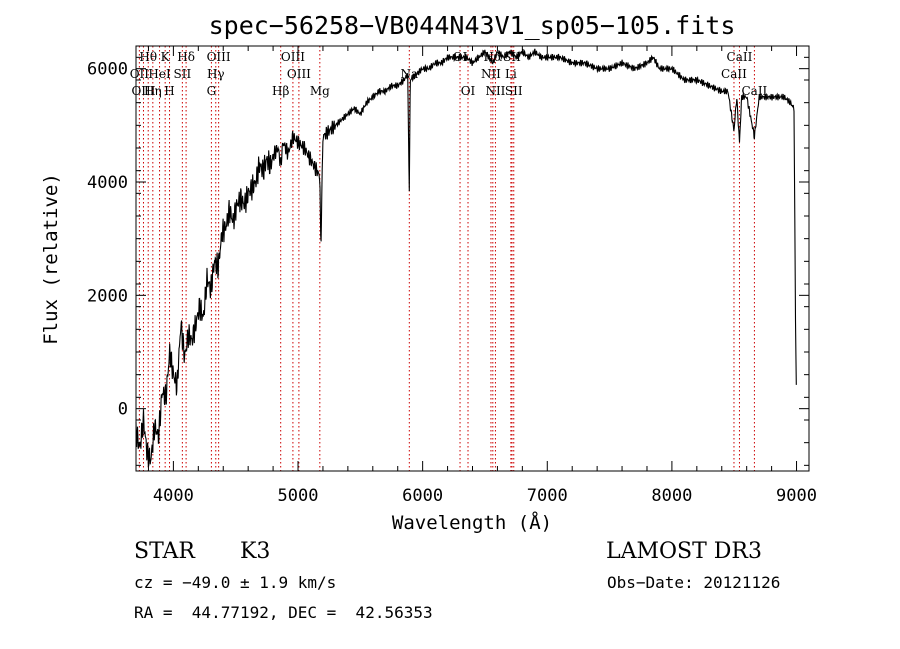 This screenshot has width=900, height=649. Describe the element at coordinates (173, 496) in the screenshot. I see `x-tick-label: 4000` at that location.